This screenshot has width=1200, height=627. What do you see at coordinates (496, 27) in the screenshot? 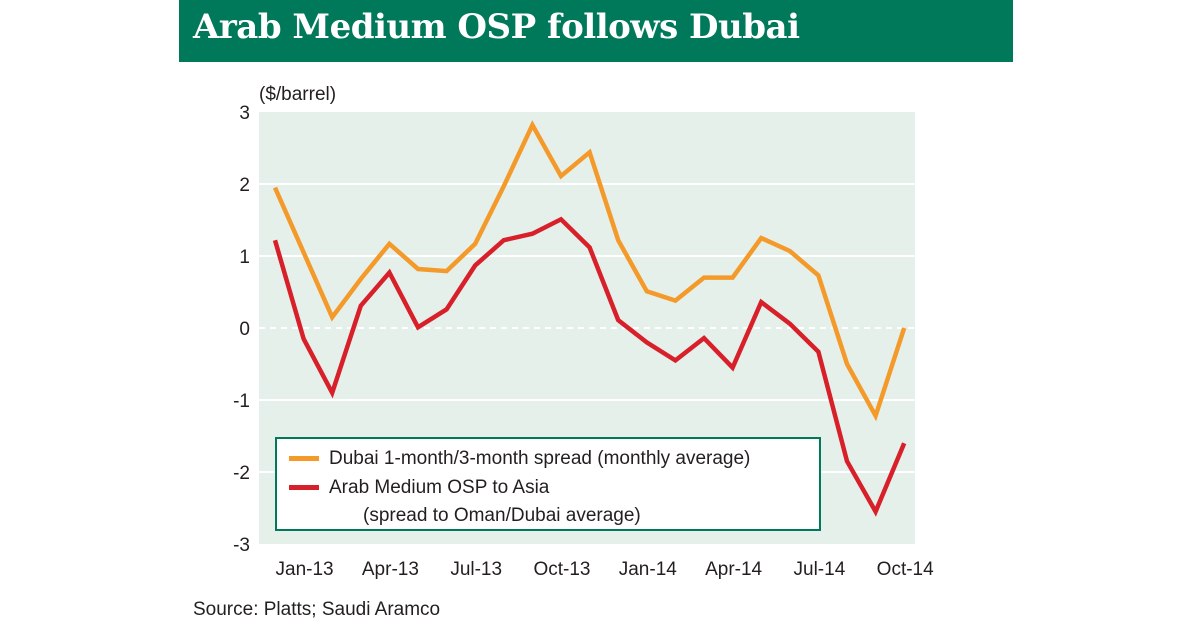
I see `chart-title: Arab Medium OSP follows Dubai` at bounding box center [496, 27].